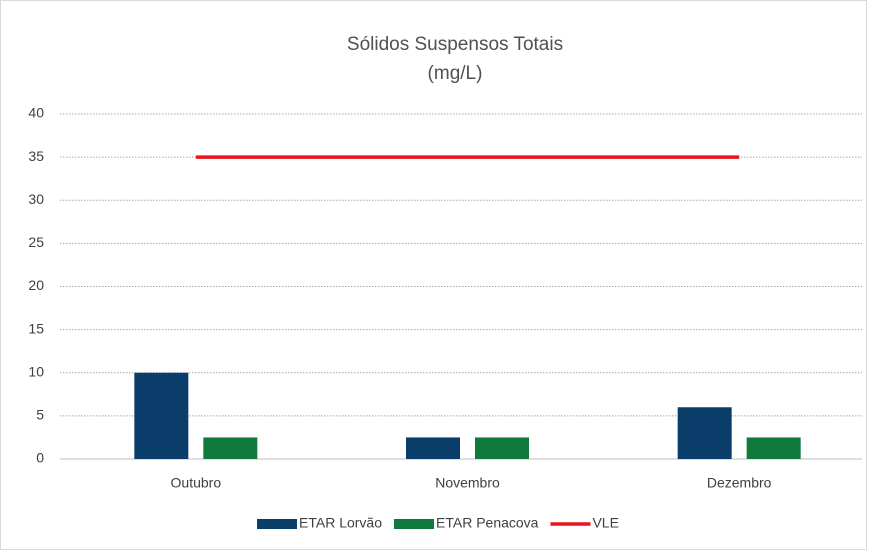 Image resolution: width=875 pixels, height=551 pixels. What do you see at coordinates (487, 523) in the screenshot?
I see `legend-label: ETAR Penacova` at bounding box center [487, 523].